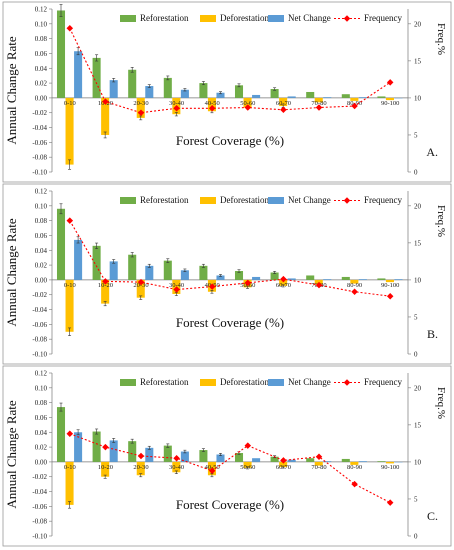 Image resolution: width=454 pixels, height=550 pixels. What do you see at coordinates (176, 103) in the screenshot?
I see `x-category-label: 30-40` at bounding box center [176, 103].